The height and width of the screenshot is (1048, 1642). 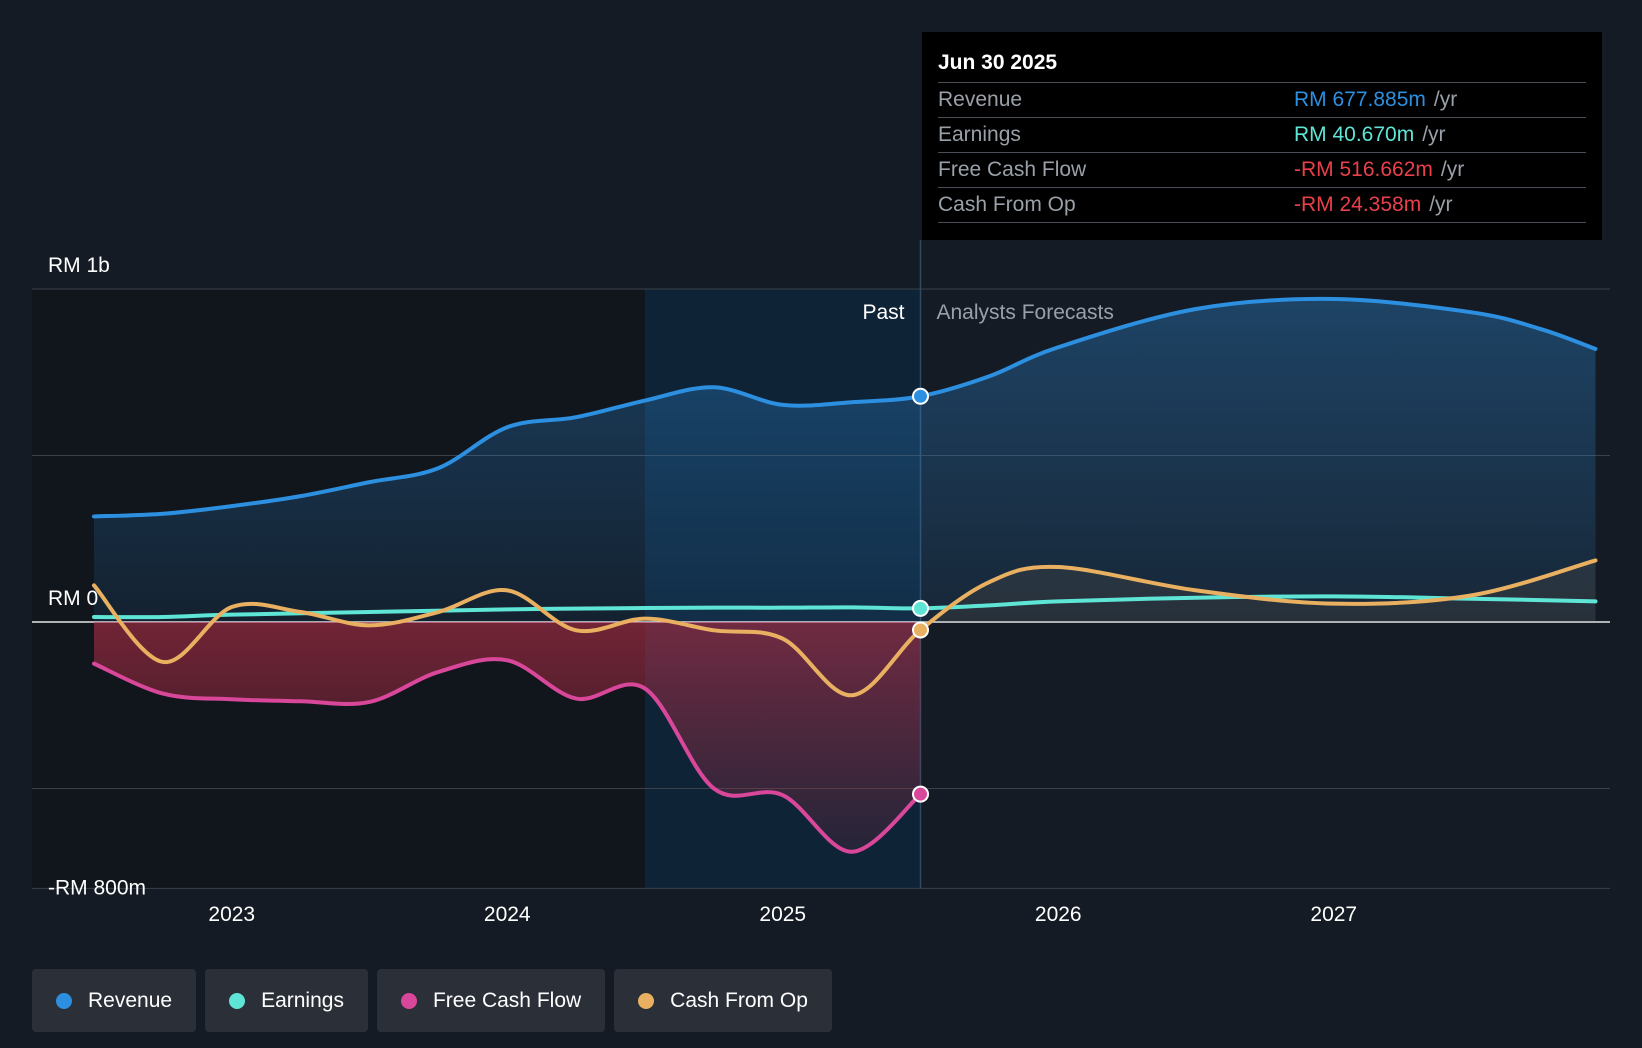 What do you see at coordinates (1058, 914) in the screenshot?
I see `x-tick-label: 2026` at bounding box center [1058, 914].